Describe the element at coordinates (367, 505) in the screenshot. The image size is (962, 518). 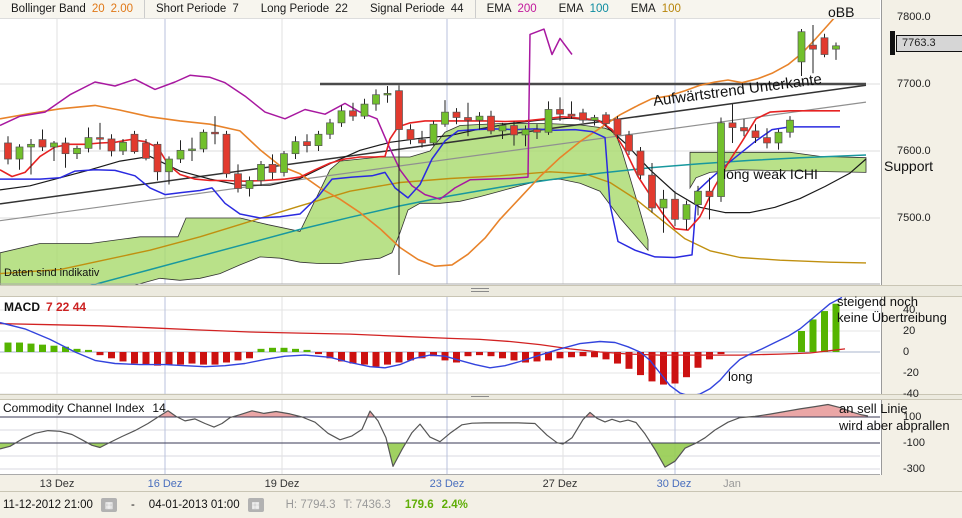
I see `low-value: T: 7436.3` at that location.